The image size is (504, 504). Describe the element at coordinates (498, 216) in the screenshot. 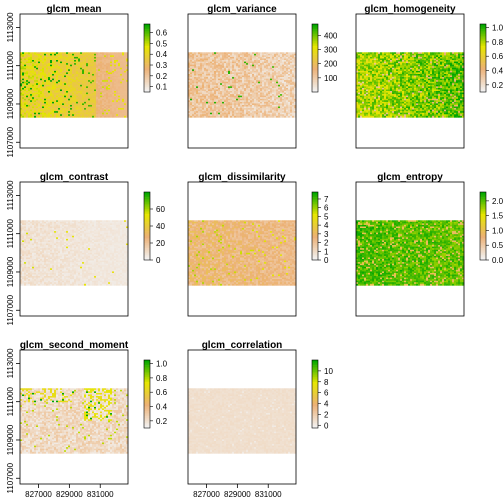

I see `legend-tick-label: 1.5` at that location.